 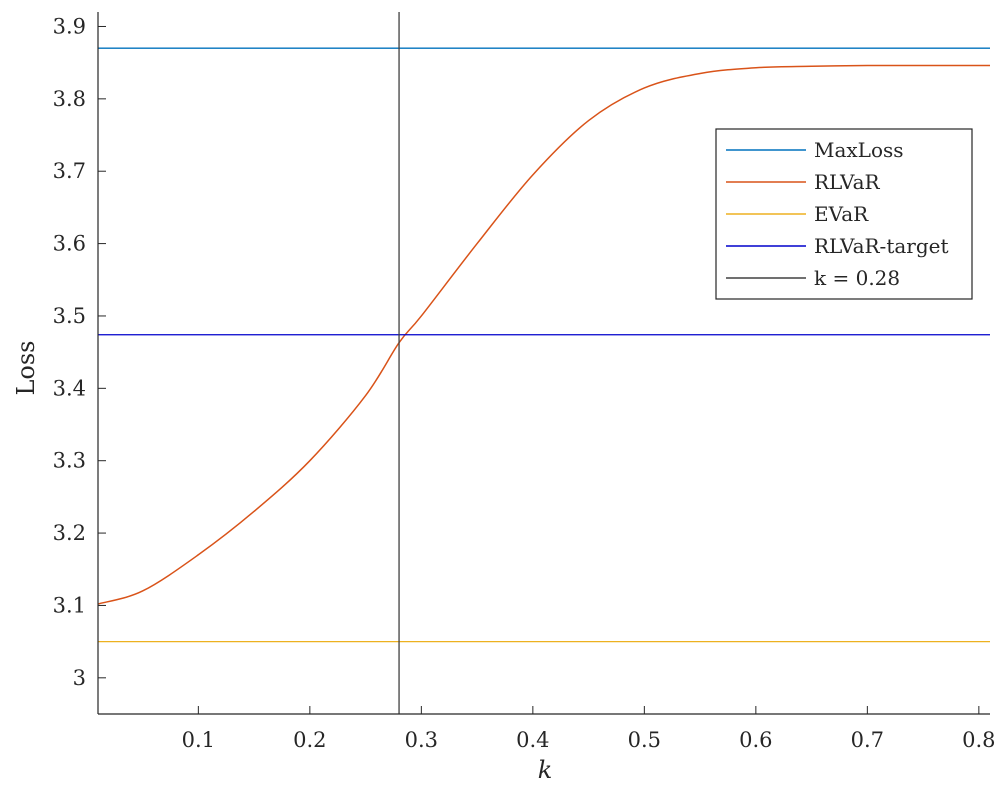 What do you see at coordinates (69, 461) in the screenshot?
I see `y-tick-label: 3.3` at bounding box center [69, 461].